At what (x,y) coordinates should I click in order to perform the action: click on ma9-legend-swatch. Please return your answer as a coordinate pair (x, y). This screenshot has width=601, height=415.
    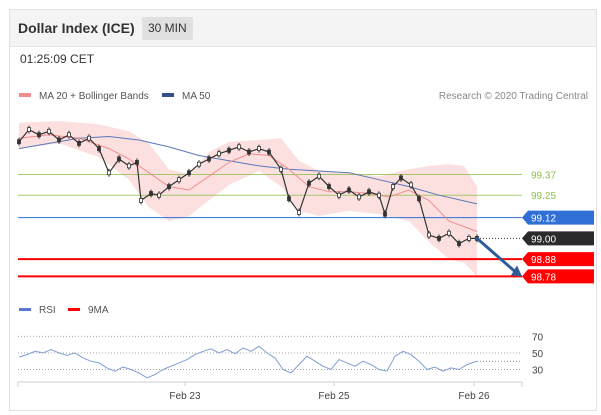
    Looking at the image, I should click on (74, 309).